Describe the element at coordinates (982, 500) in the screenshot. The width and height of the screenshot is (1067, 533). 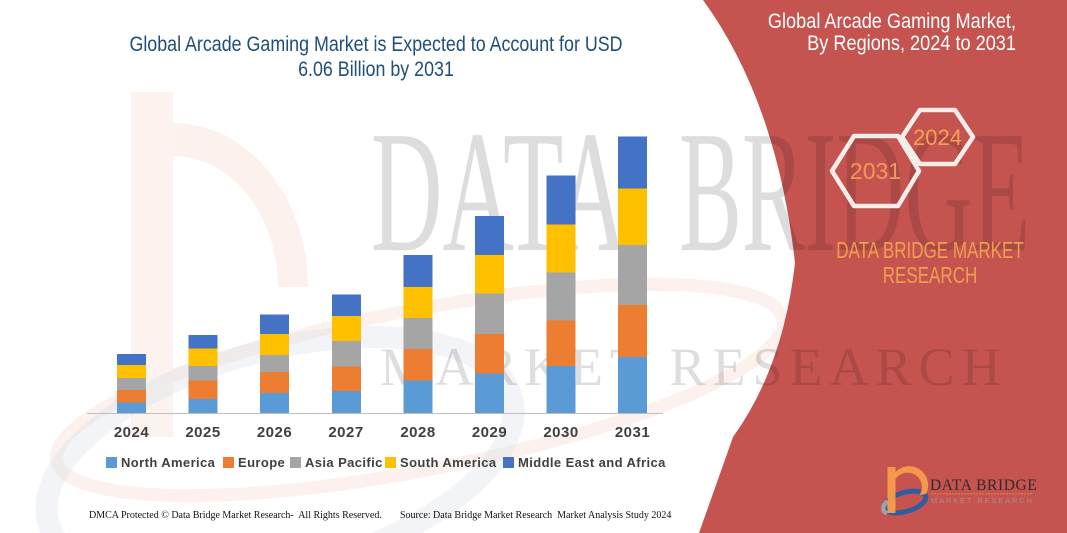
I see `svg-text: MARKET RESEARCH` at that location.